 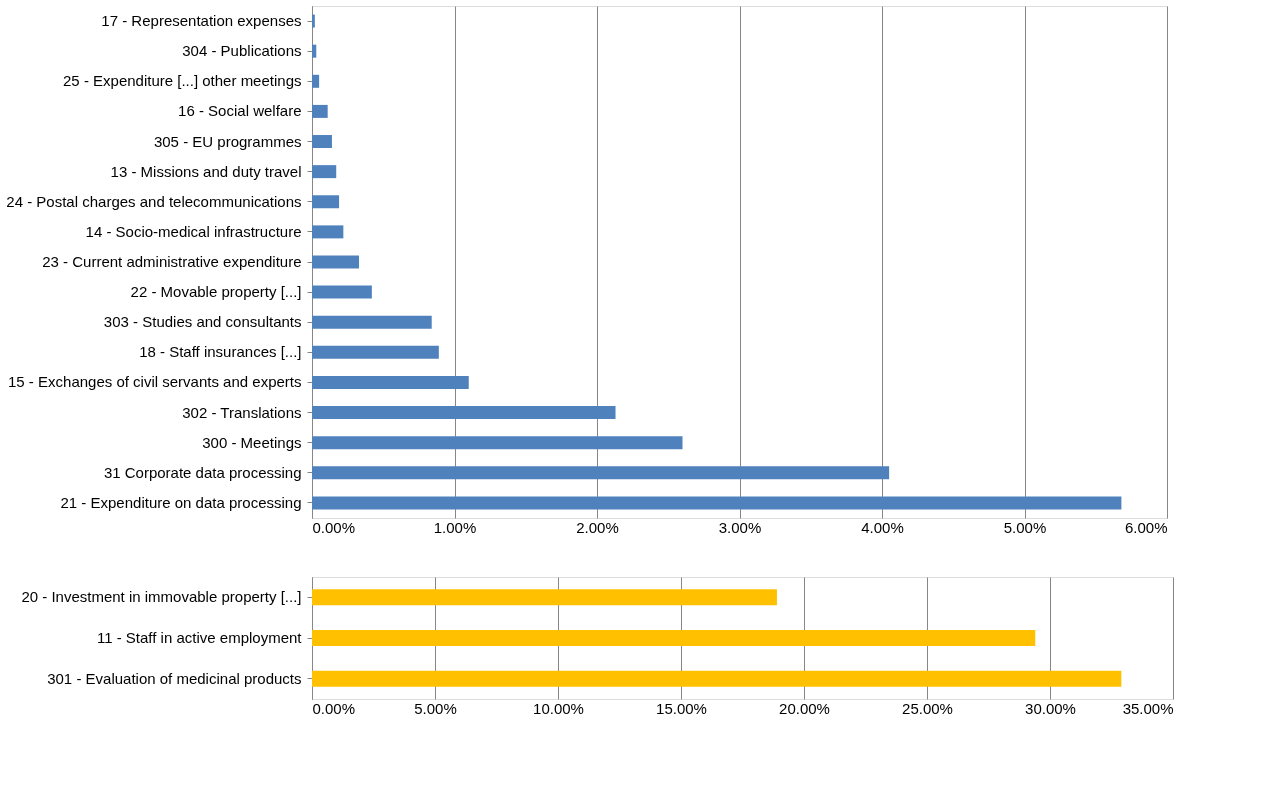 I want to click on x-tick-label: 1.00%, so click(x=455, y=527).